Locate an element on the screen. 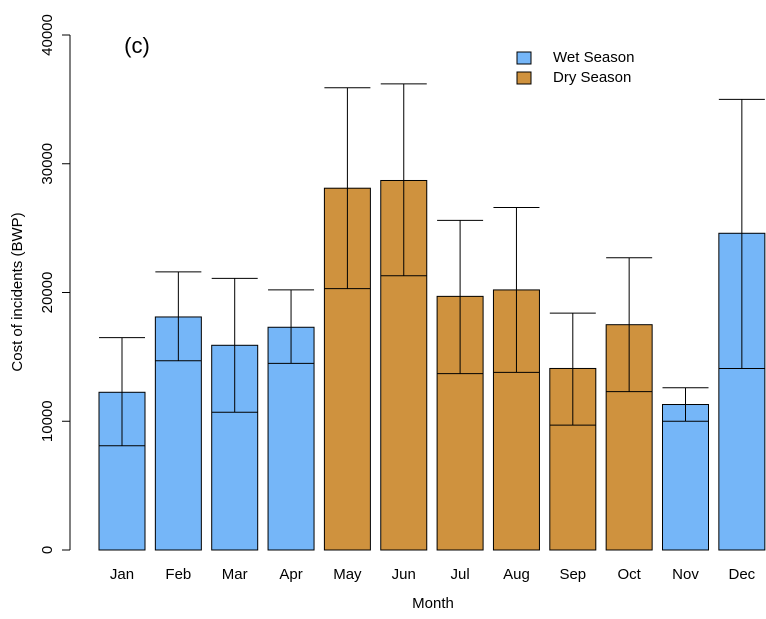 The width and height of the screenshot is (766, 619). x-tick-label: Nov is located at coordinates (685, 574).